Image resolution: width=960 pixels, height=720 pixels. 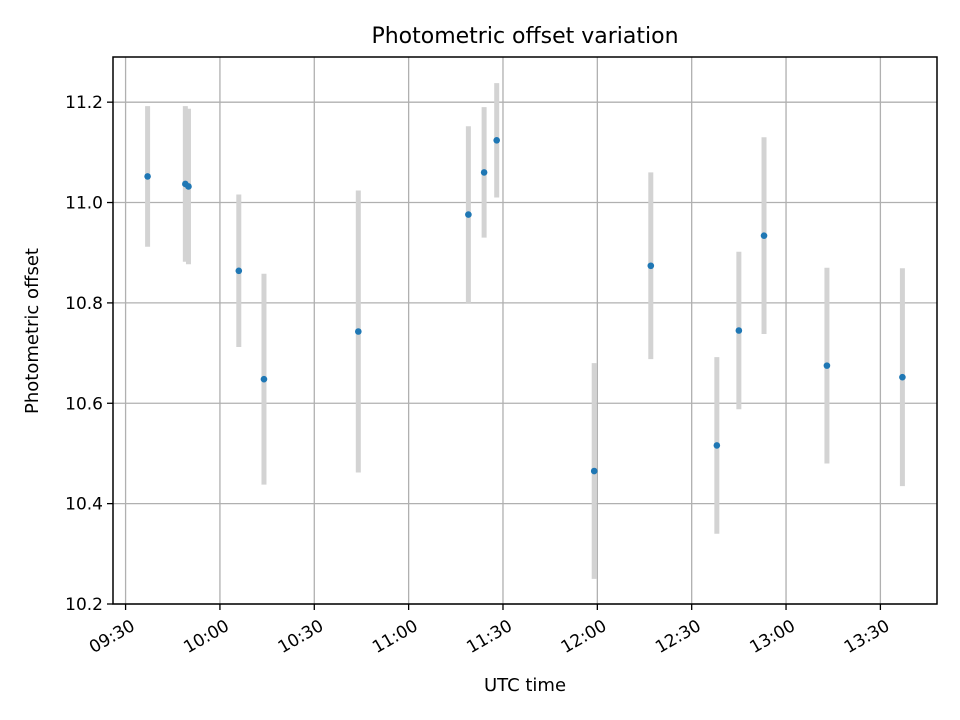 What do you see at coordinates (524, 36) in the screenshot?
I see `chart-title: Photometric offset variation` at bounding box center [524, 36].